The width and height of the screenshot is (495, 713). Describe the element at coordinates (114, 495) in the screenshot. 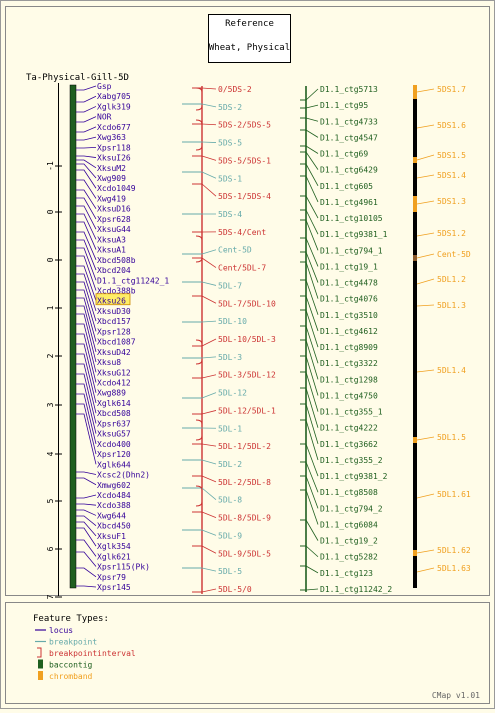

I see `locus-label: Xcdo484` at that location.